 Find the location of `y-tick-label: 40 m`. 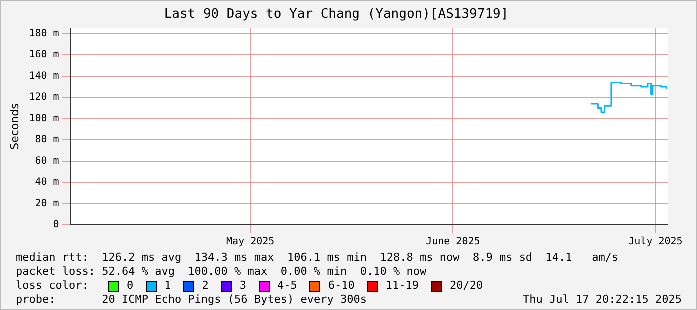

y-tick-label: 40 m is located at coordinates (47, 182).